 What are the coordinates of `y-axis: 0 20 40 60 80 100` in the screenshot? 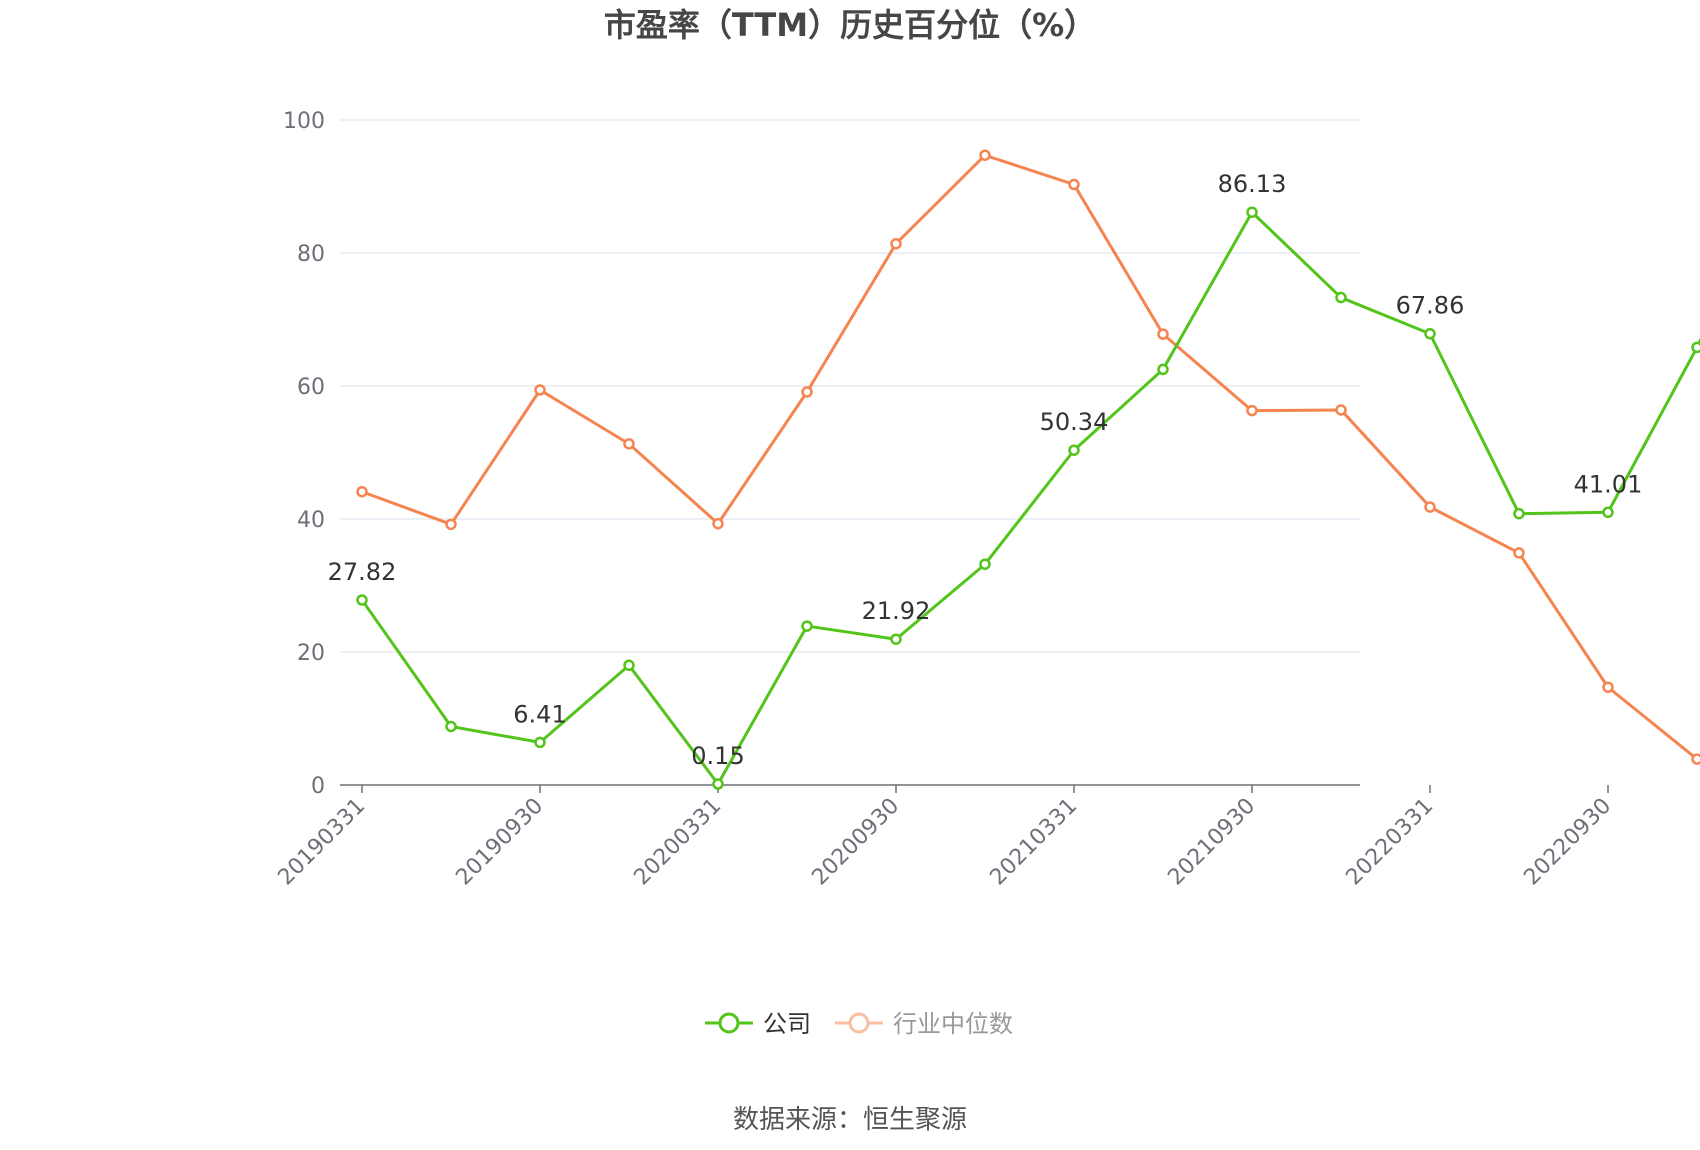 It's located at (304, 454).